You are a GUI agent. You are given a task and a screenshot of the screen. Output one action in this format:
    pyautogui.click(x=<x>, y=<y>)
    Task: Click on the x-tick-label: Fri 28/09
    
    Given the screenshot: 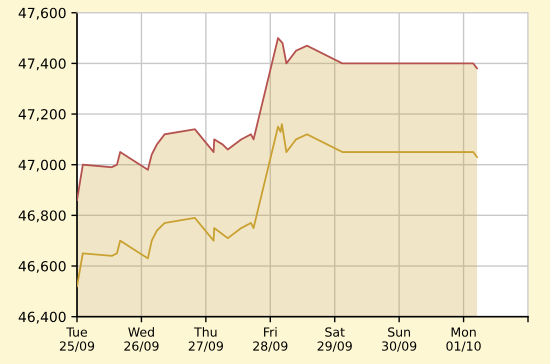 What is the action you would take?
    pyautogui.click(x=270, y=339)
    